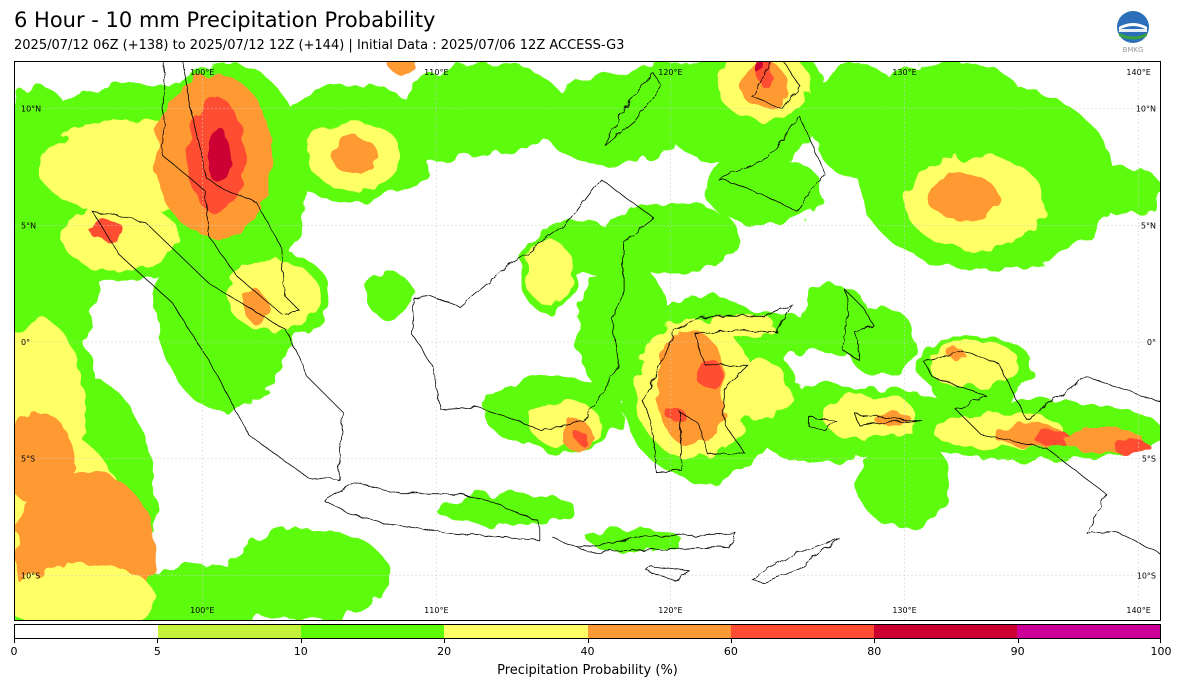 The image size is (1180, 690). Describe the element at coordinates (823, 424) in the screenshot. I see `coastline-buru` at that location.